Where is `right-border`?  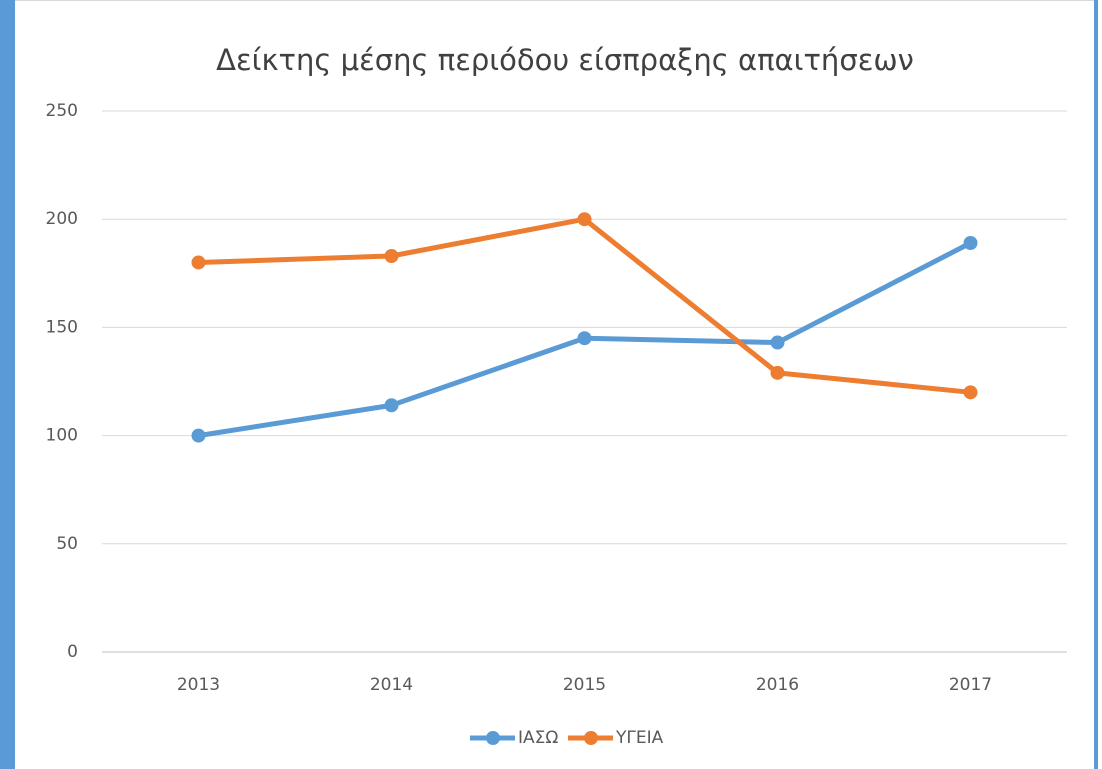 right-border is located at coordinates (1096, 384).